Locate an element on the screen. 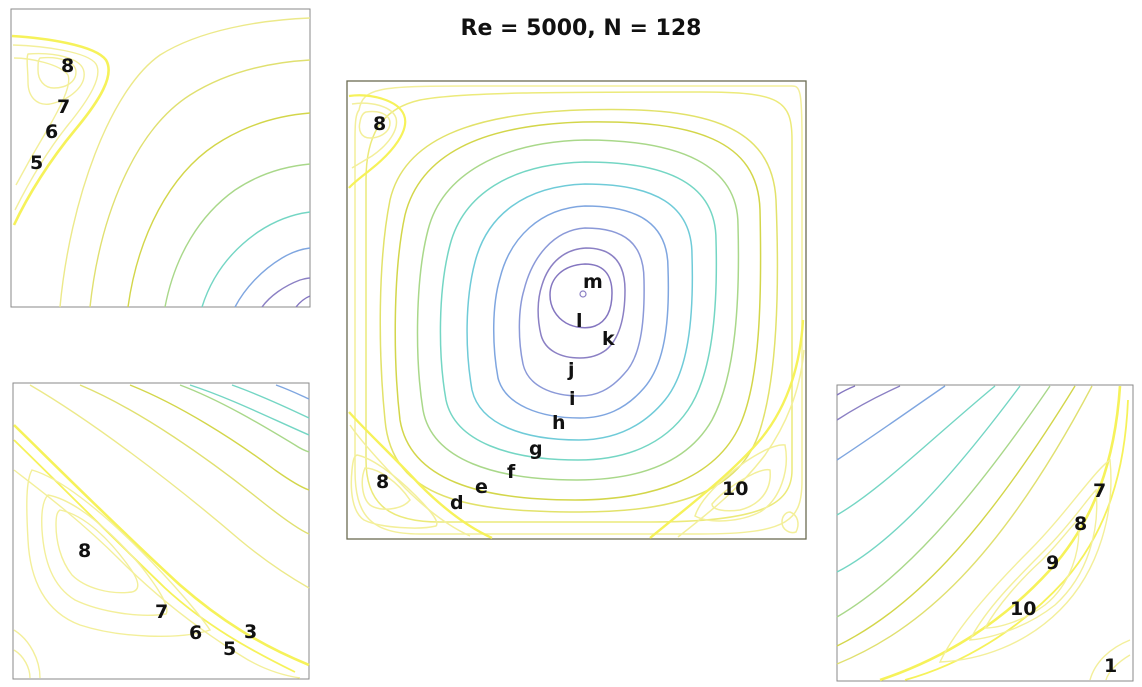 The width and height of the screenshot is (1142, 687). label-i: i is located at coordinates (572, 399).